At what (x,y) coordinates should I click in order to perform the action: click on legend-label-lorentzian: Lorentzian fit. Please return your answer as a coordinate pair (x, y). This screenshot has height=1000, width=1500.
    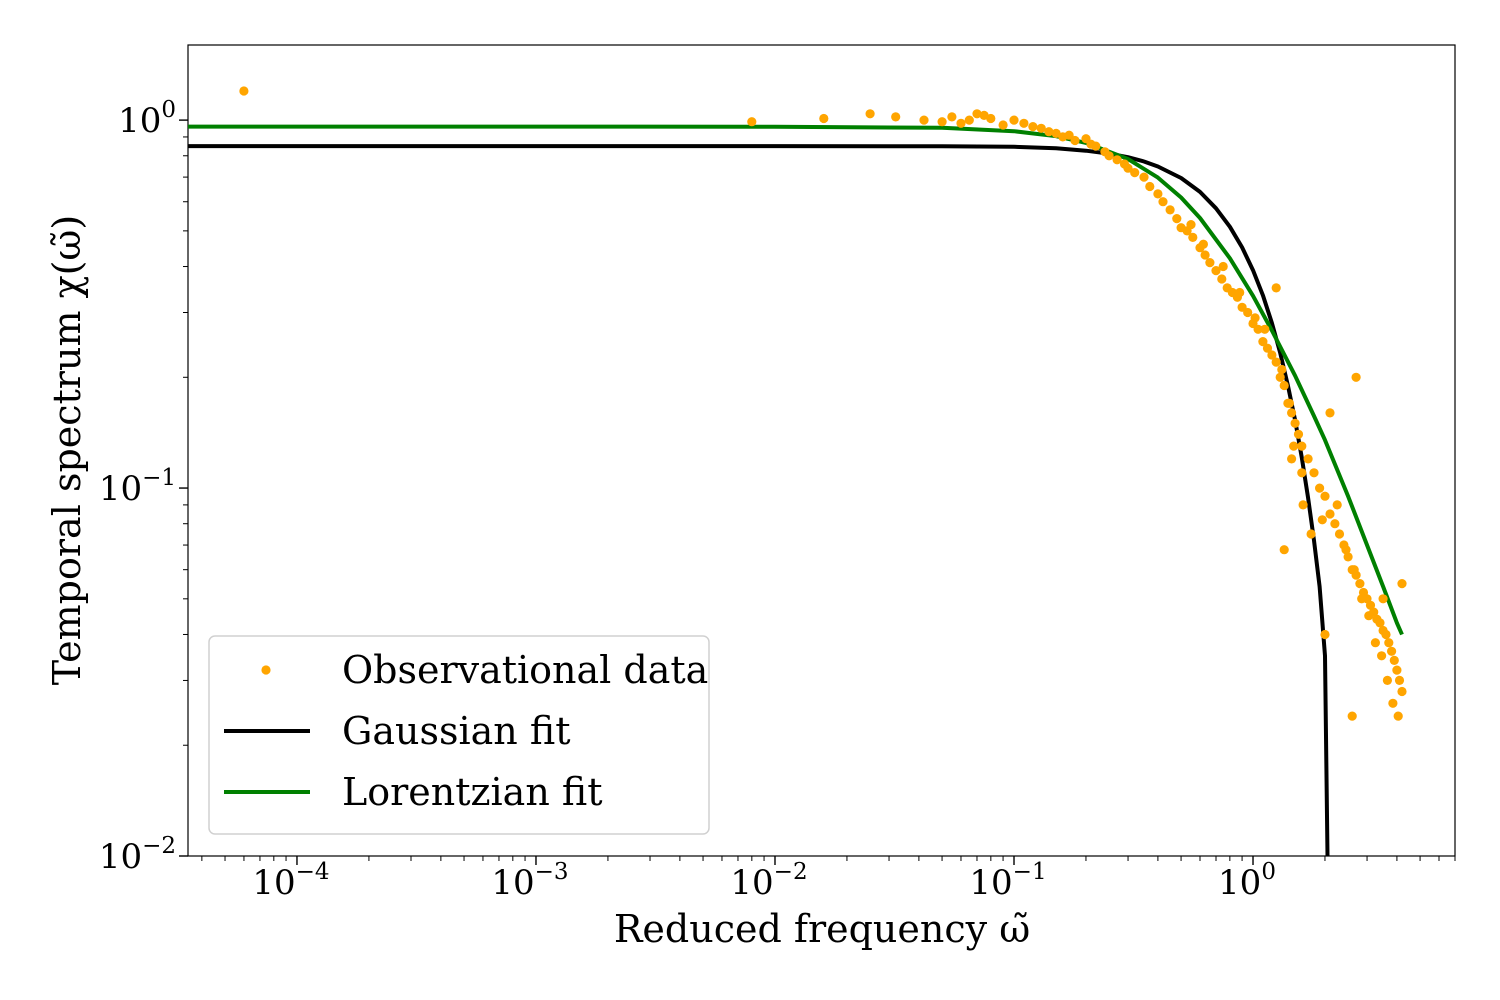
    Looking at the image, I should click on (472, 792).